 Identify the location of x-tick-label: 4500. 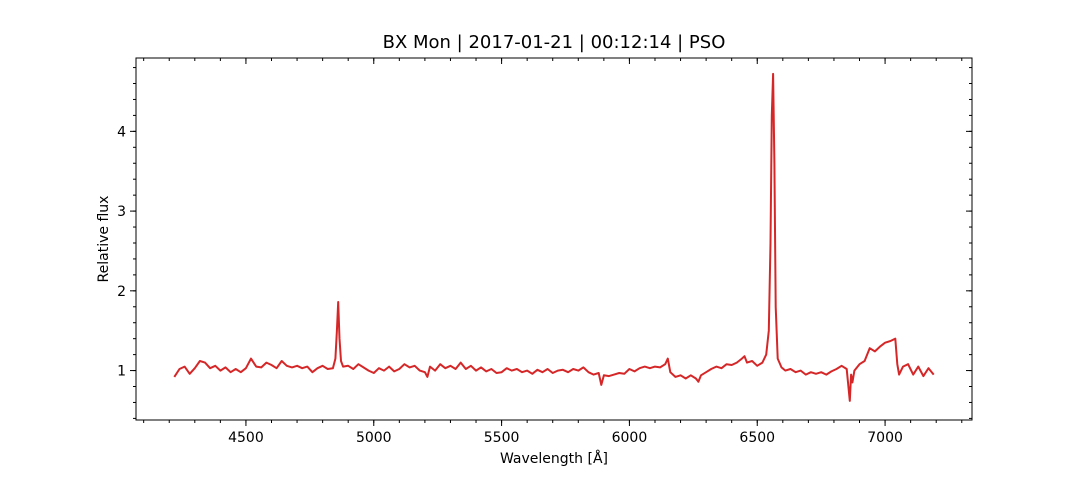
(246, 438).